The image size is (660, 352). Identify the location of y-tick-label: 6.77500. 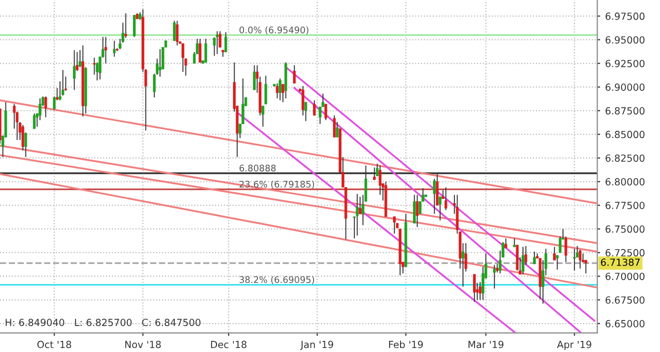
(625, 206).